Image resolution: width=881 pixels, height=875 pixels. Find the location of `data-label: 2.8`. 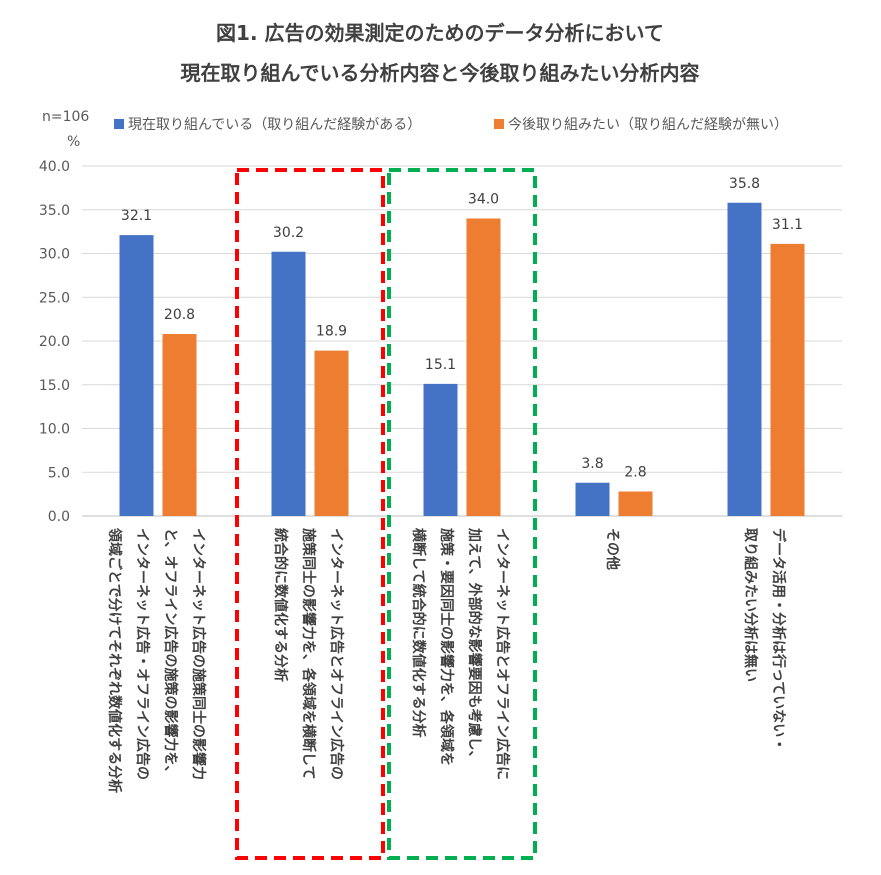

data-label: 2.8 is located at coordinates (635, 473).